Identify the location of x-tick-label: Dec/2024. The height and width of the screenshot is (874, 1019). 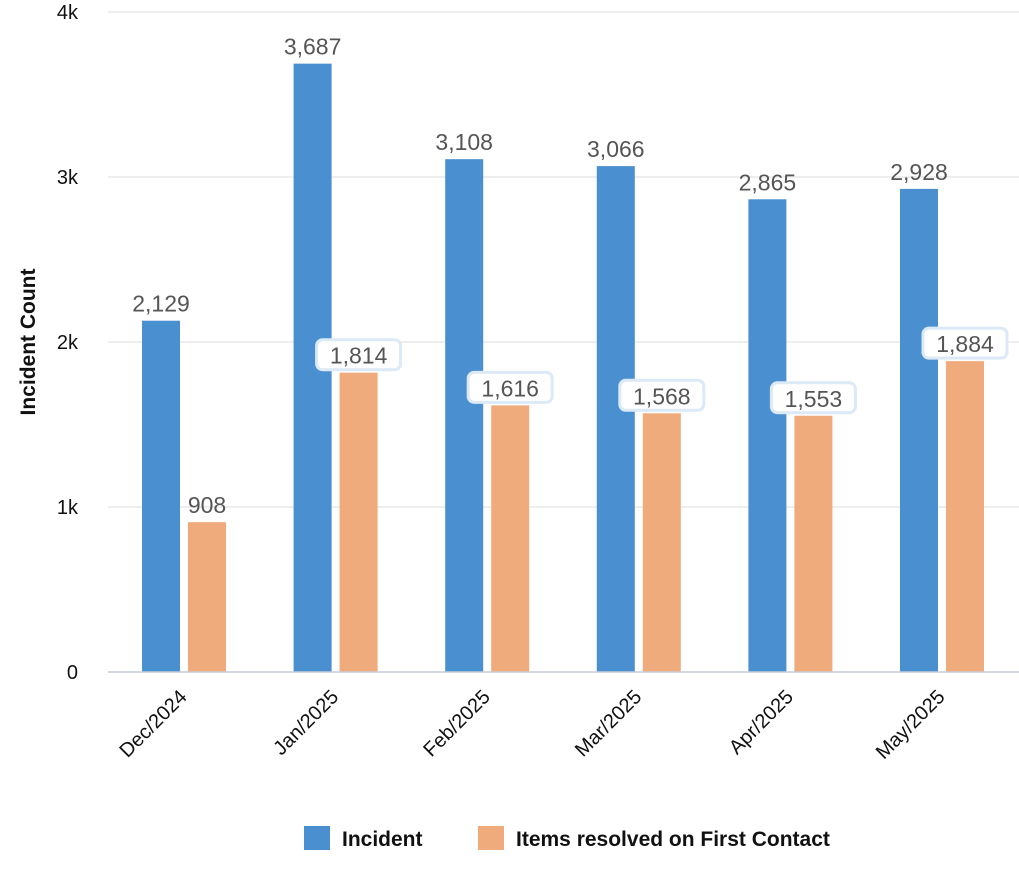
(153, 724).